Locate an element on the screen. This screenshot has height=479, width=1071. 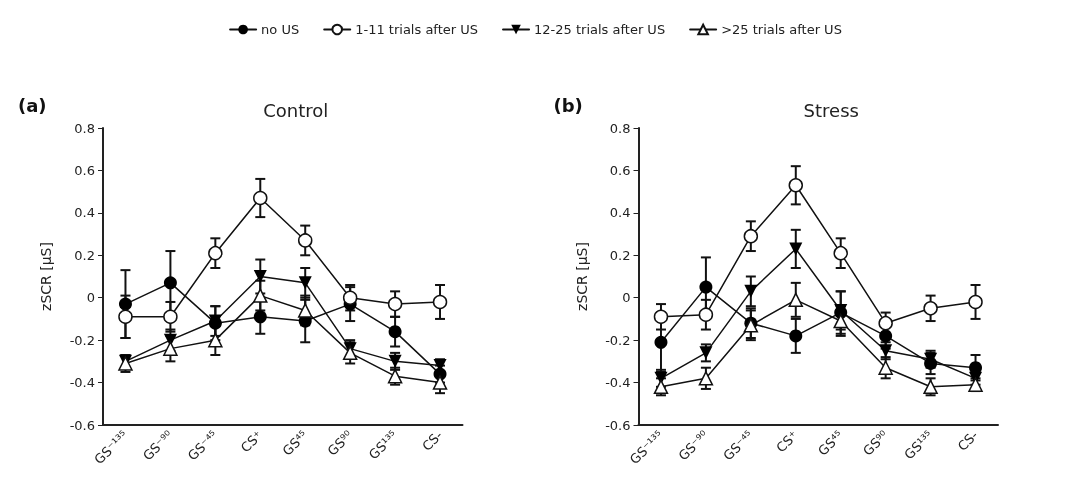
legend-label: 12-25 trials after US is located at coordinates (600, 29).